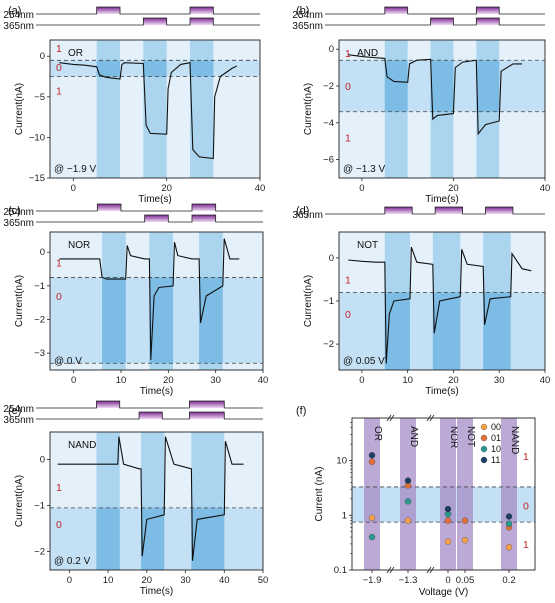 The image size is (555, 603). I want to click on current-trace, so click(435, 95).